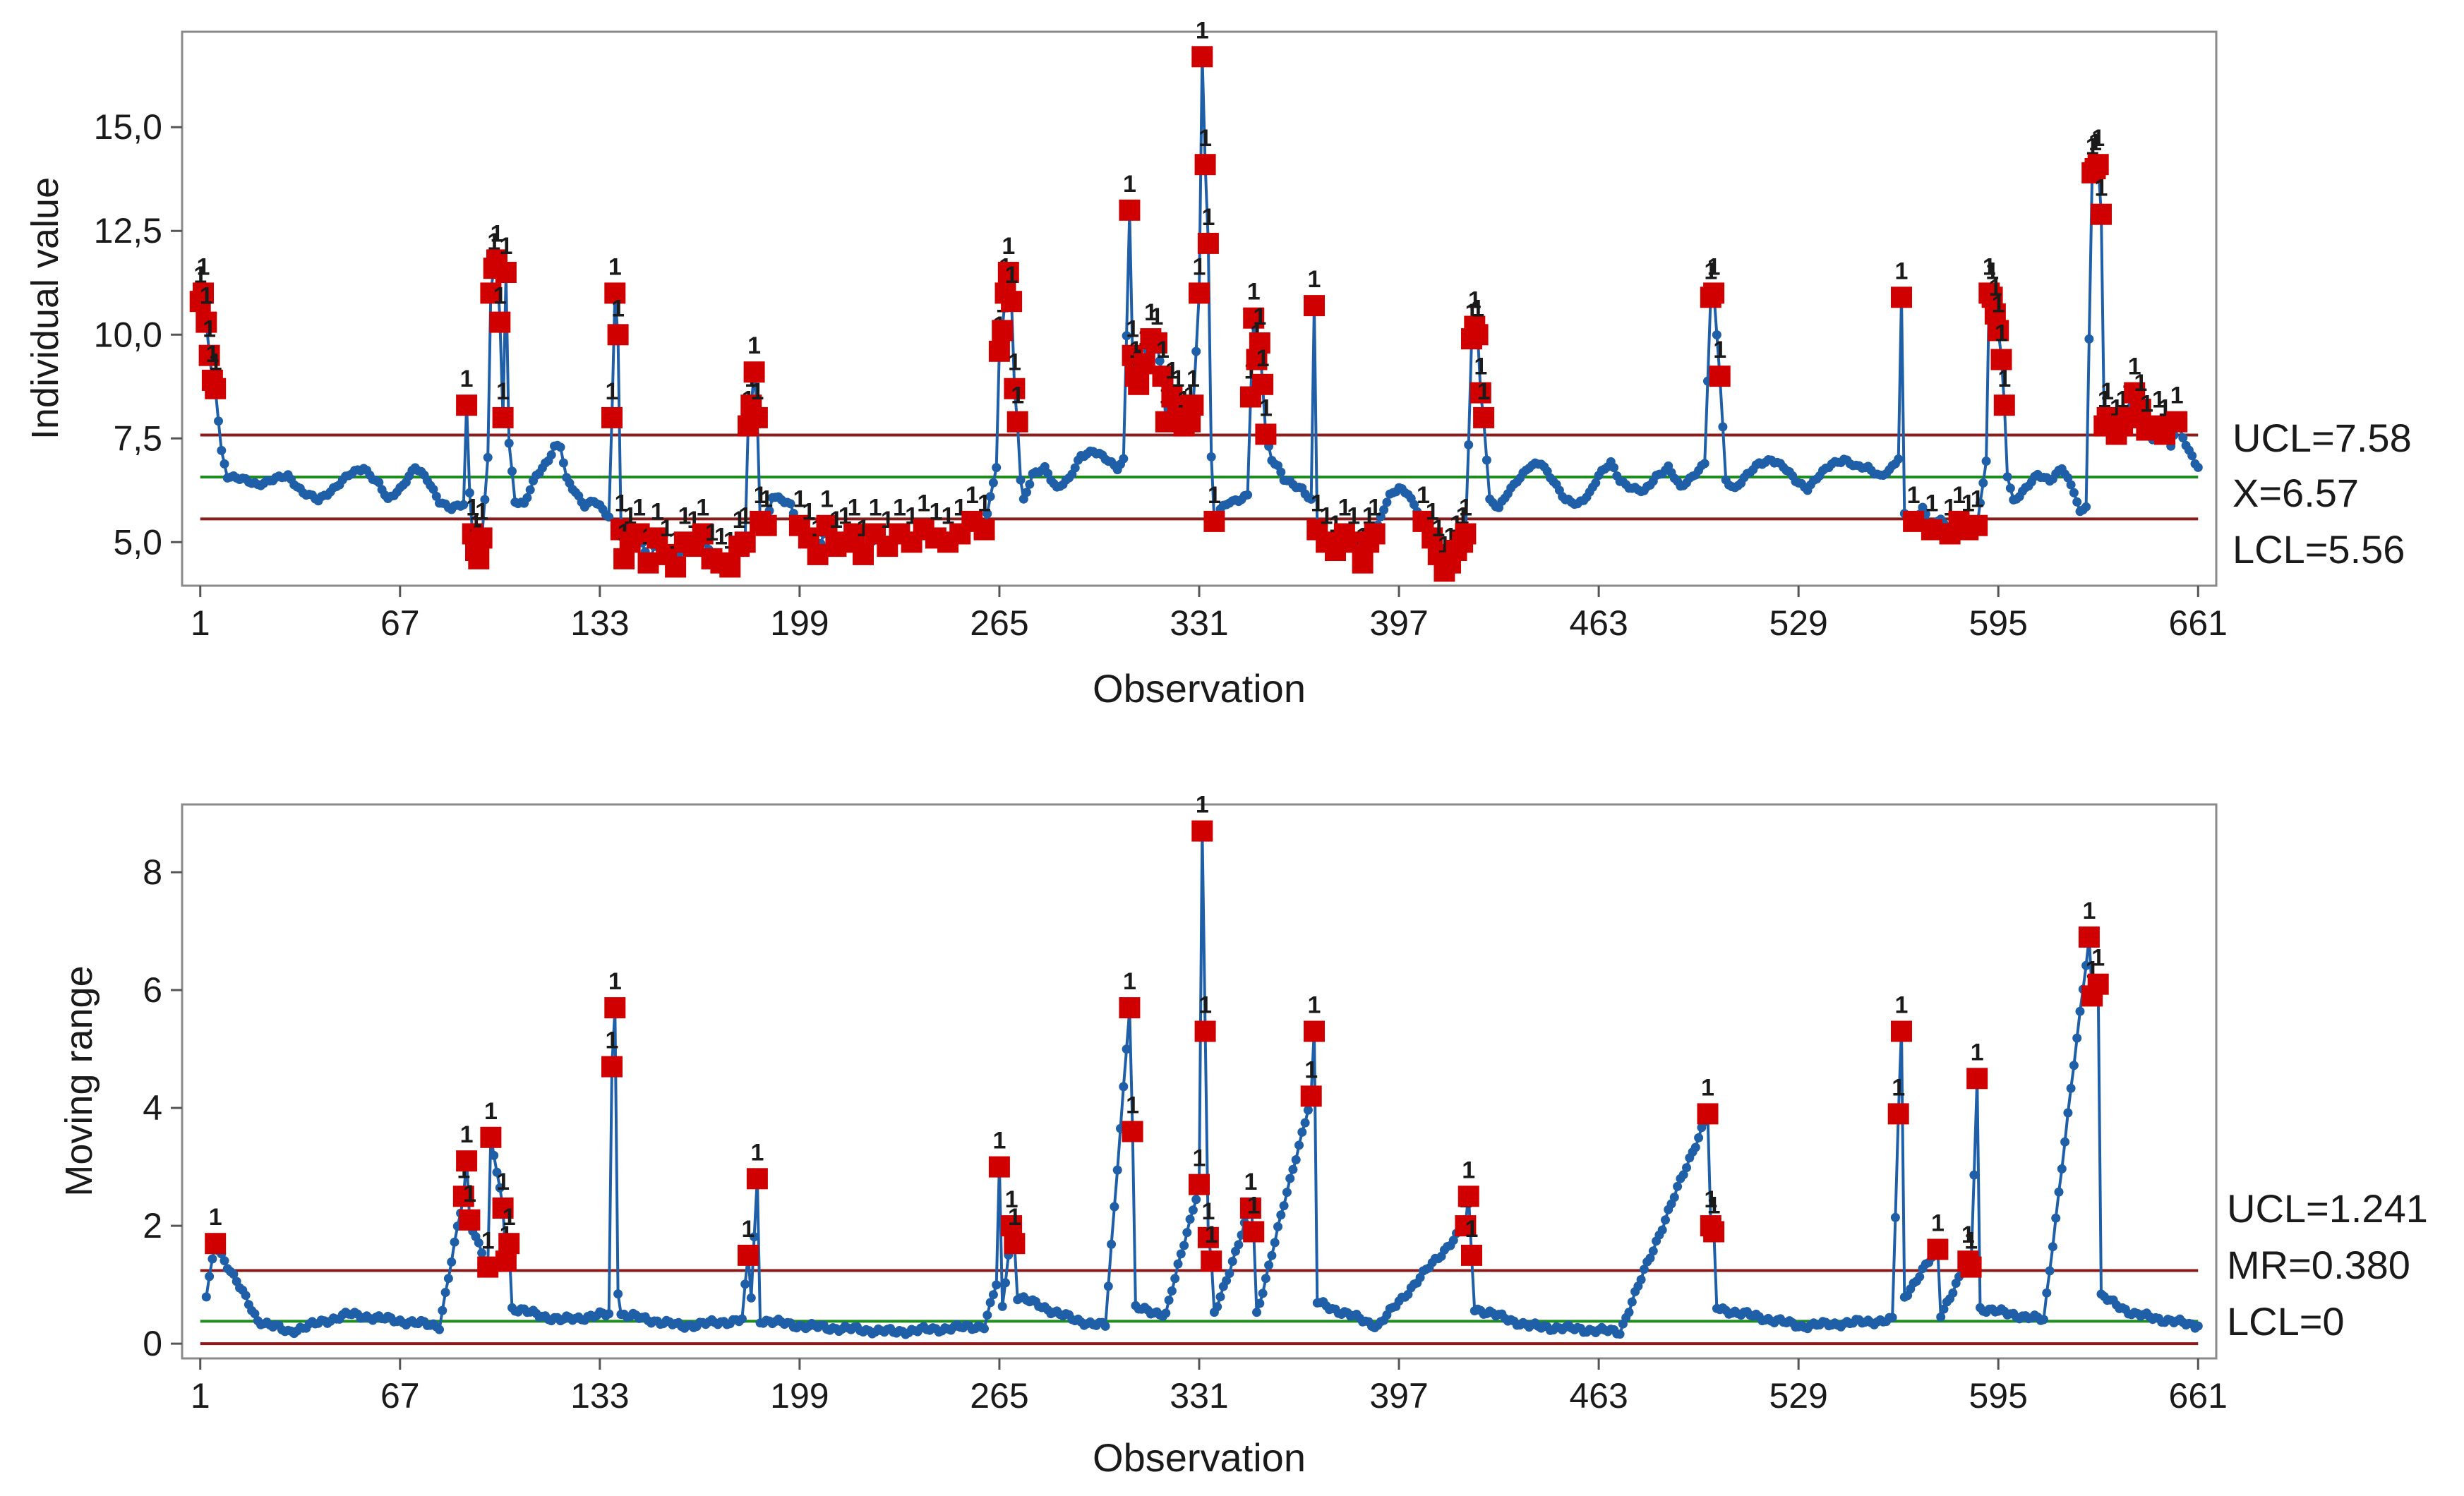  Describe the element at coordinates (2318, 1265) in the screenshot. I see `moving-range-center-label: MR=0.380` at that location.